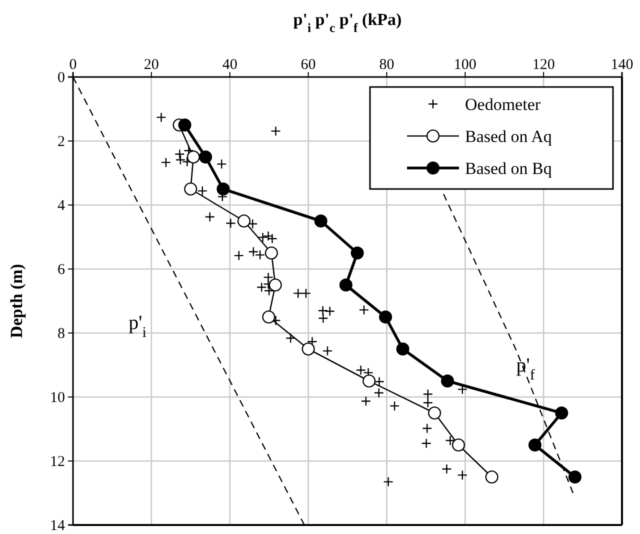 The image size is (640, 534). I want to click on y-tick-label: 10, so click(57, 398).